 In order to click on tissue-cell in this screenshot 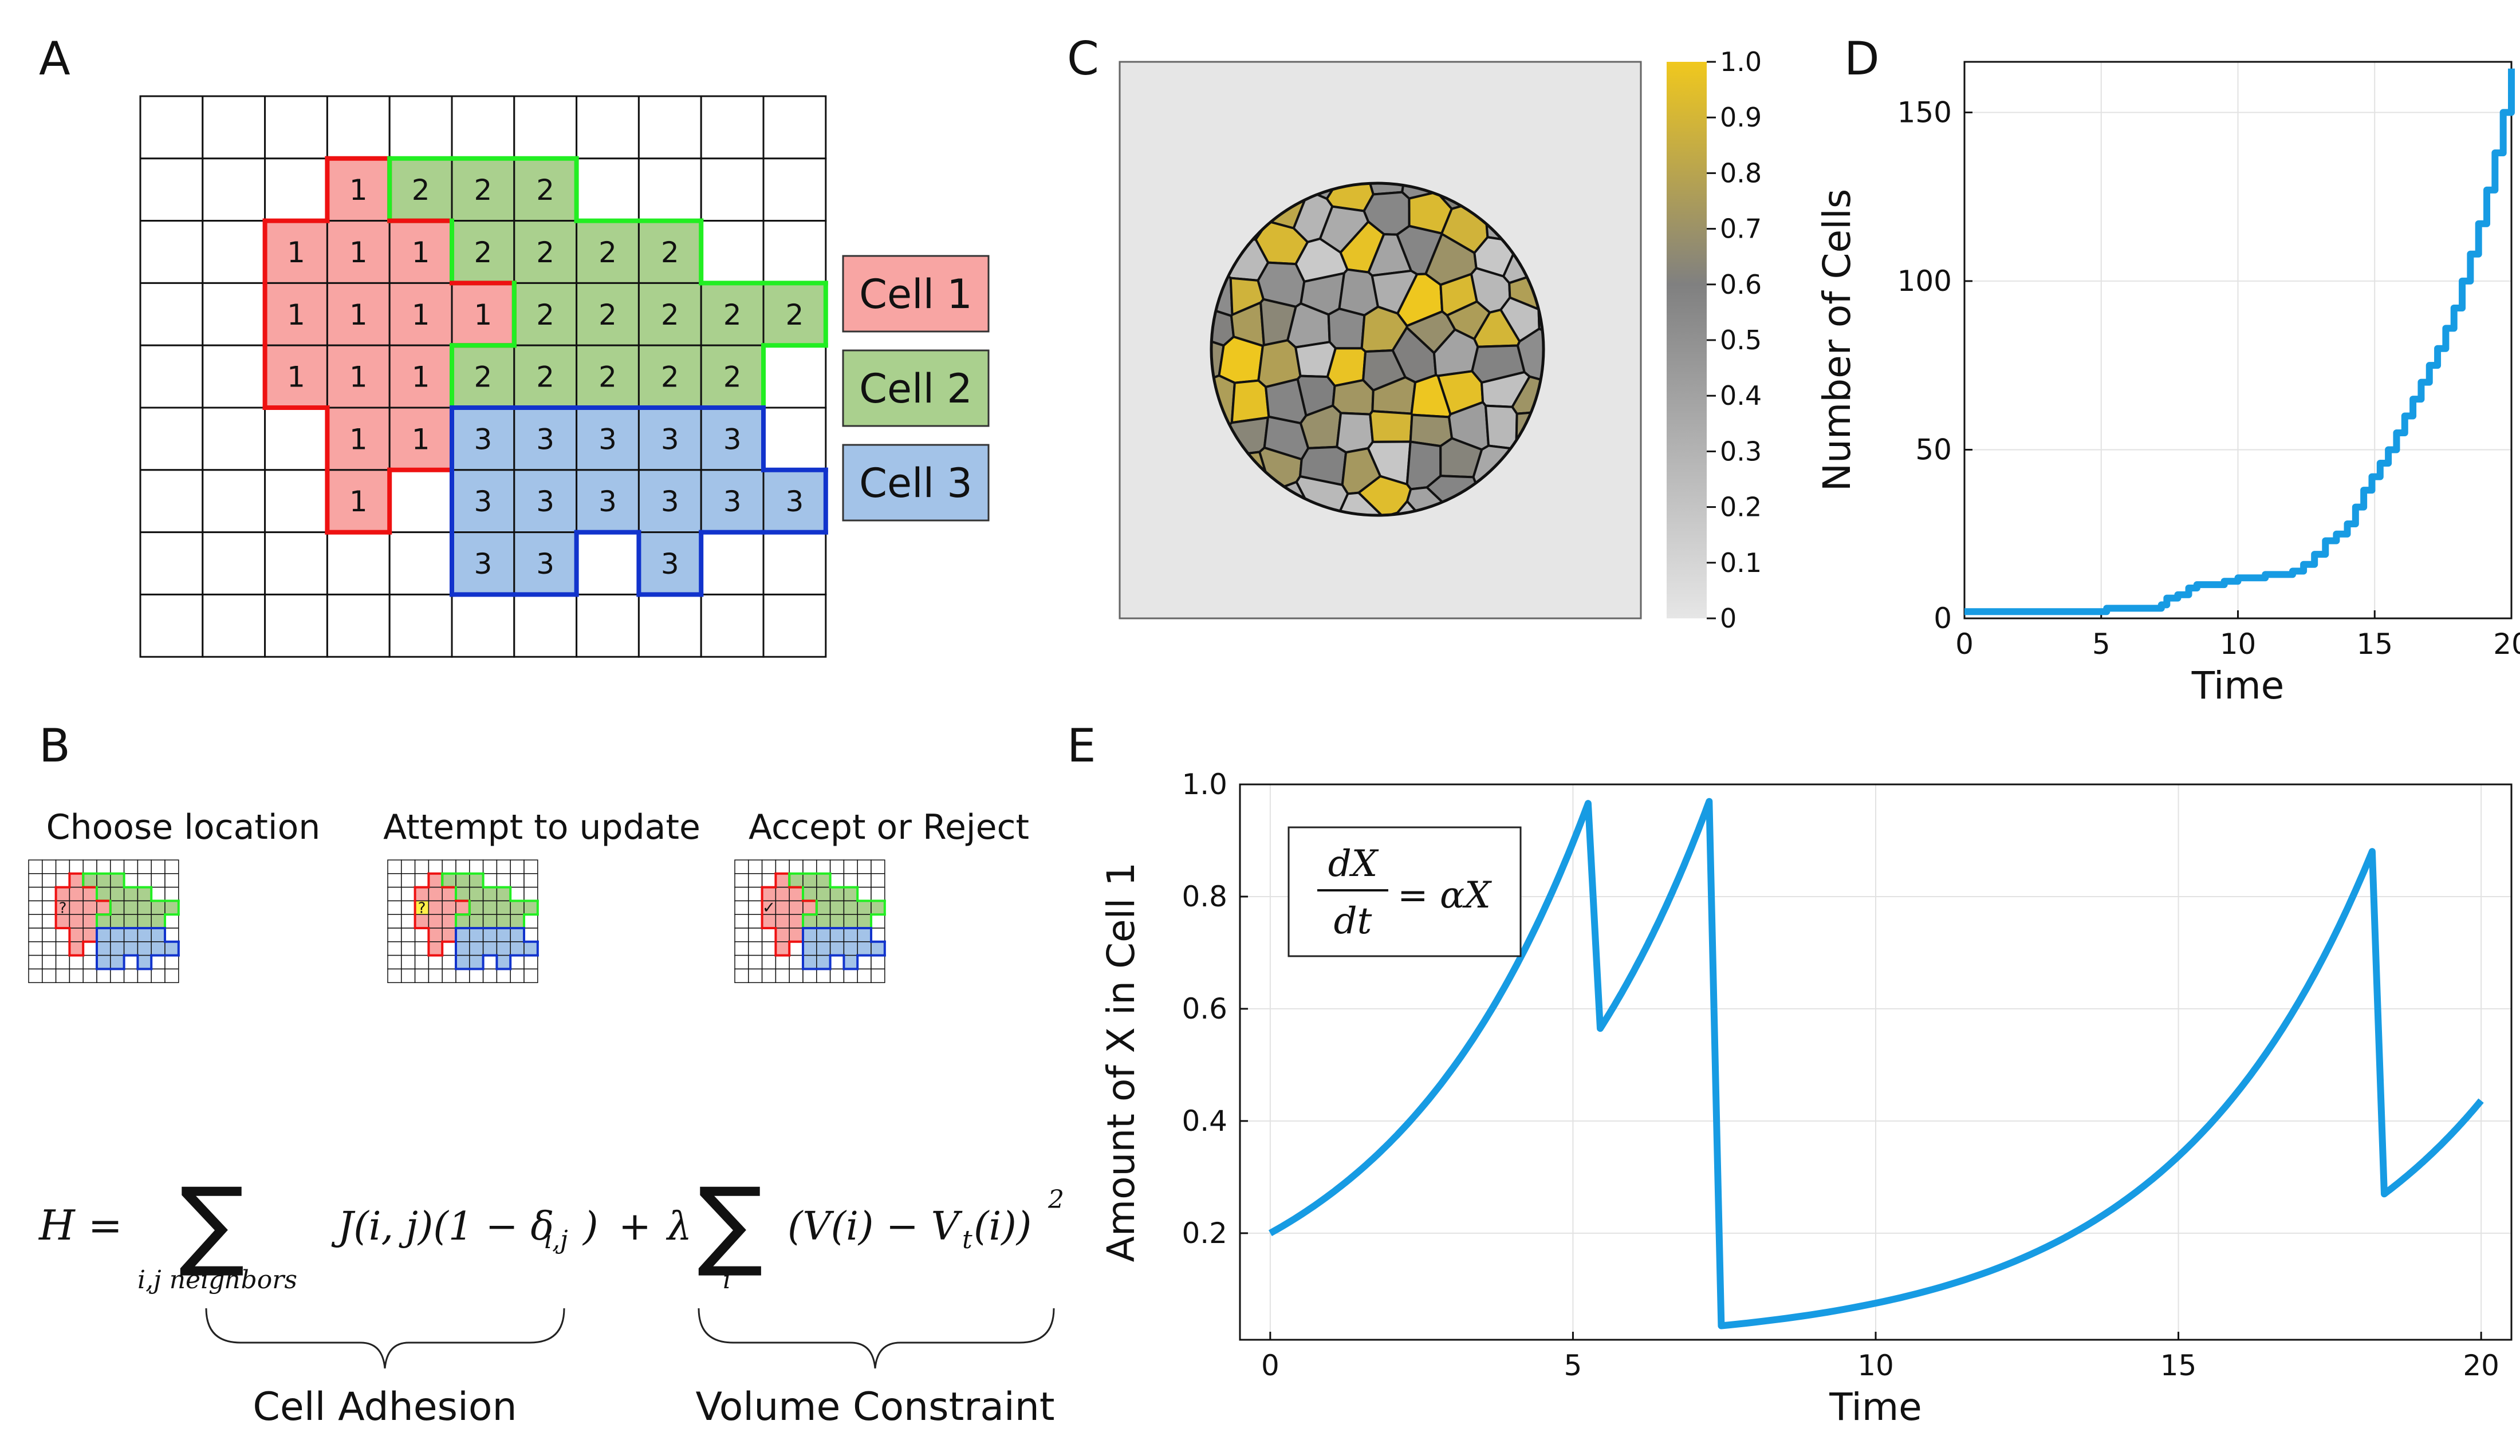, I will do `click(1391, 427)`.